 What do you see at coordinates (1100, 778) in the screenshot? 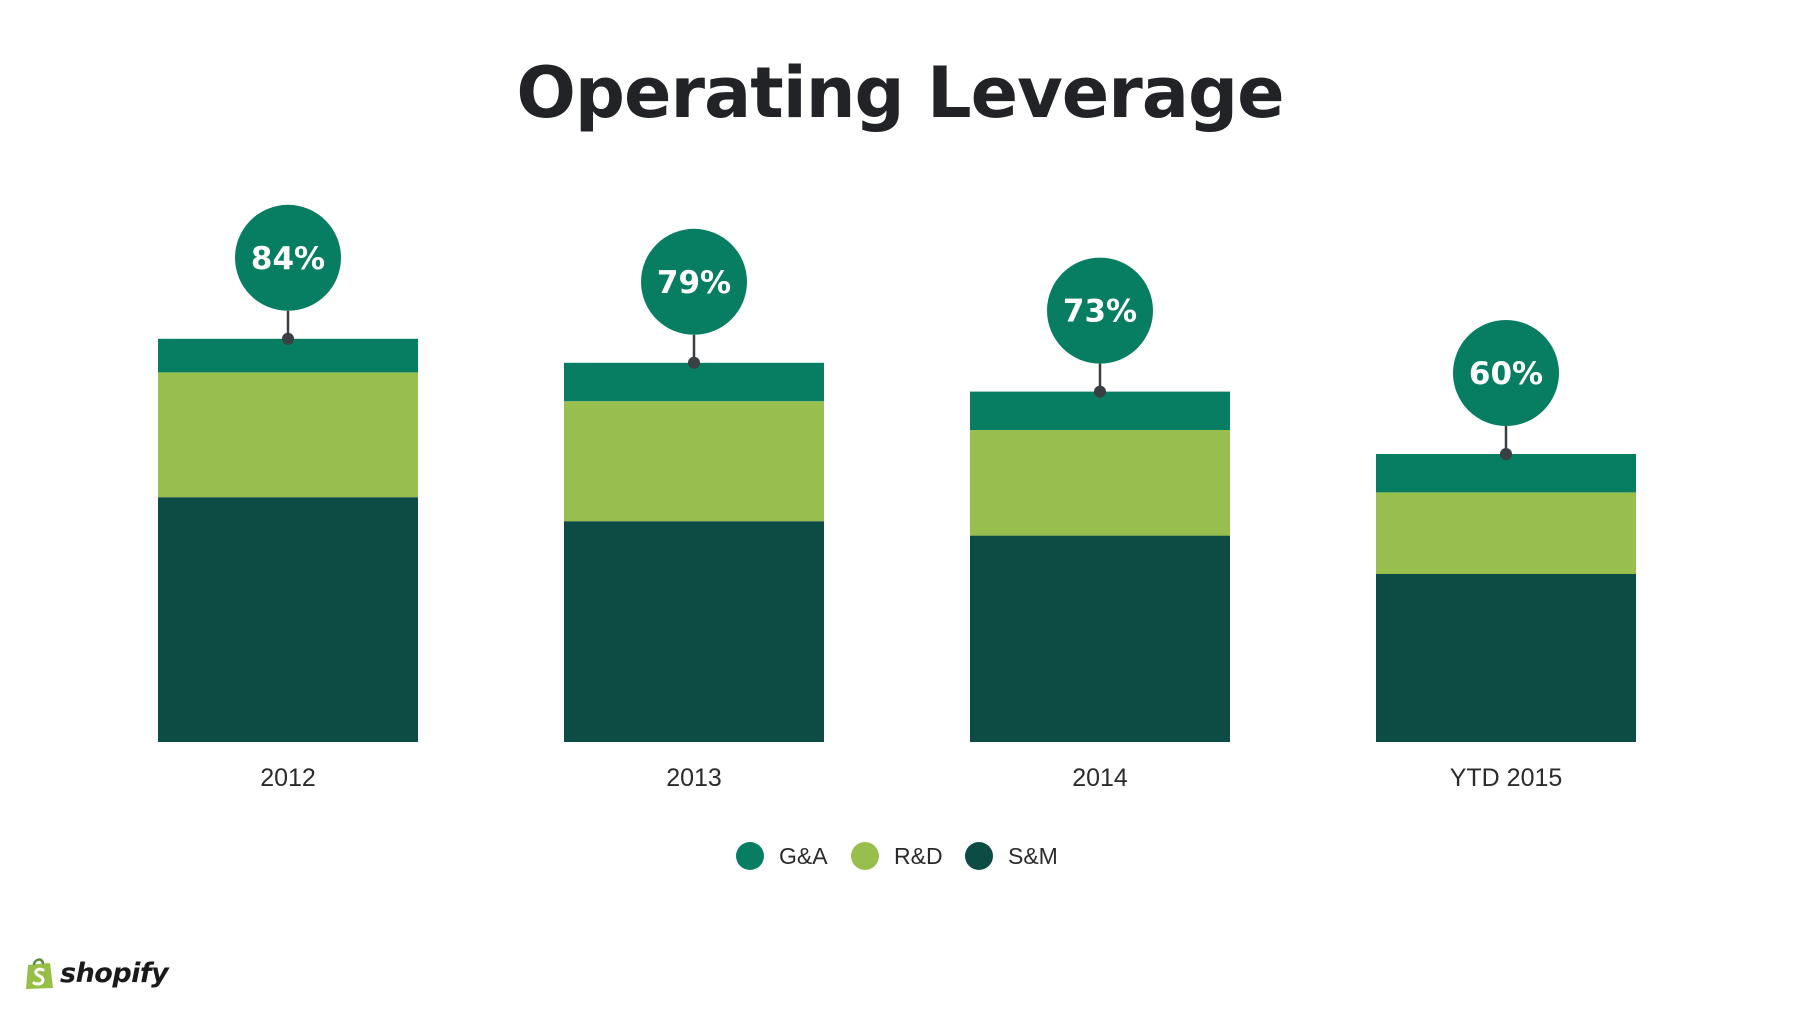
I see `x-tick-label-2: 2014` at bounding box center [1100, 778].